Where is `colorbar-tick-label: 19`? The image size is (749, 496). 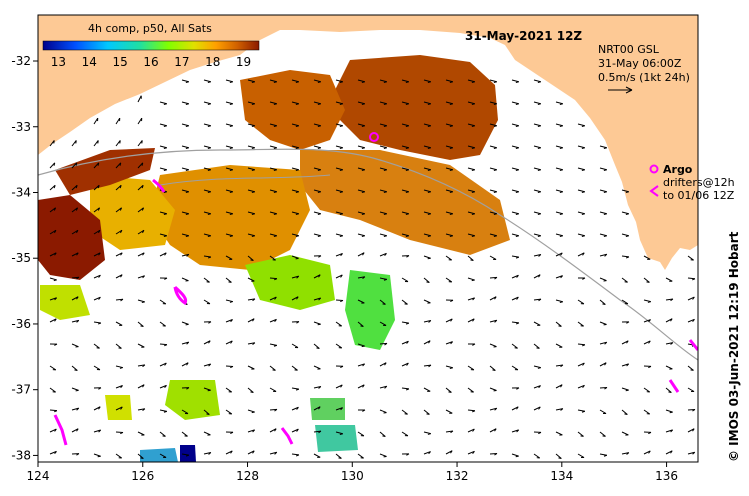
colorbar-tick-label: 19 is located at coordinates (243, 62).